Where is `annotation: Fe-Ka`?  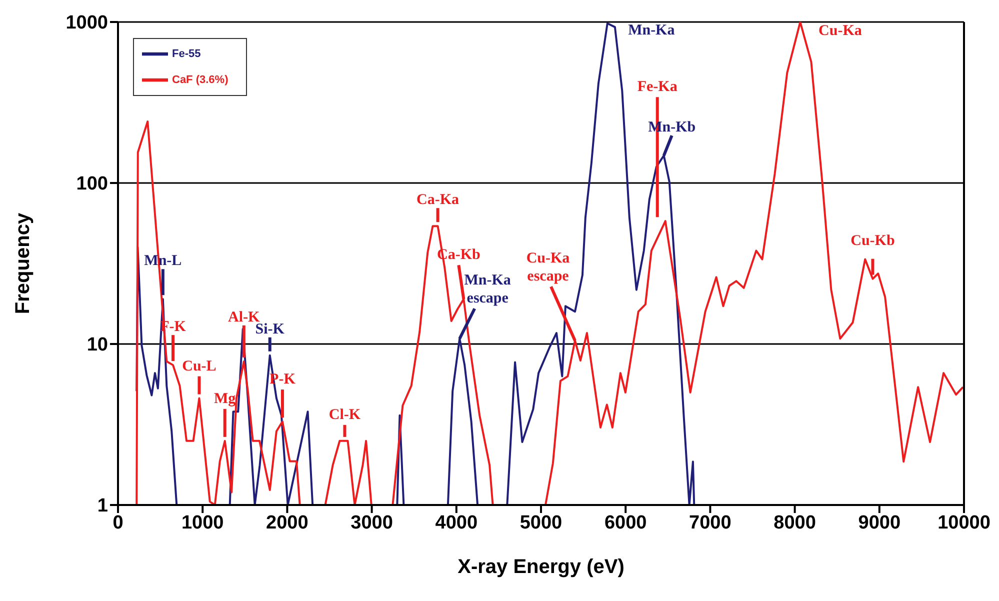 annotation: Fe-Ka is located at coordinates (657, 87).